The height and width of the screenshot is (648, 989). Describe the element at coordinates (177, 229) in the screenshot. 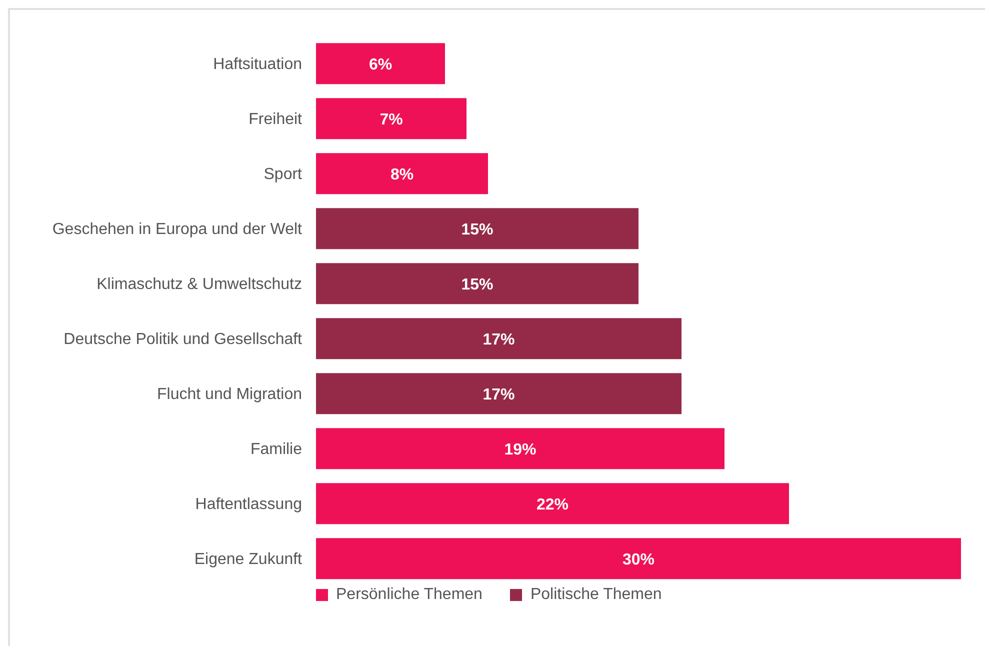

I see `y-tick-label: Geschehen in Europa und der Welt` at that location.